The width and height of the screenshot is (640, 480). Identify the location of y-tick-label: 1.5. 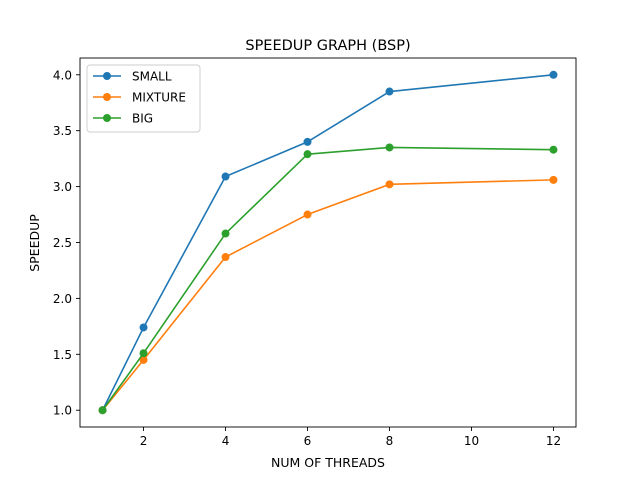
(62, 355).